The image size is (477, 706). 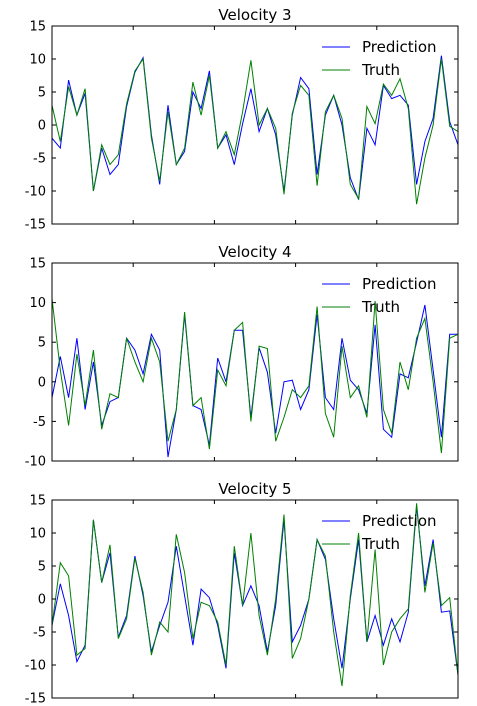 What do you see at coordinates (254, 489) in the screenshot?
I see `chart-title: Velocity 5` at bounding box center [254, 489].